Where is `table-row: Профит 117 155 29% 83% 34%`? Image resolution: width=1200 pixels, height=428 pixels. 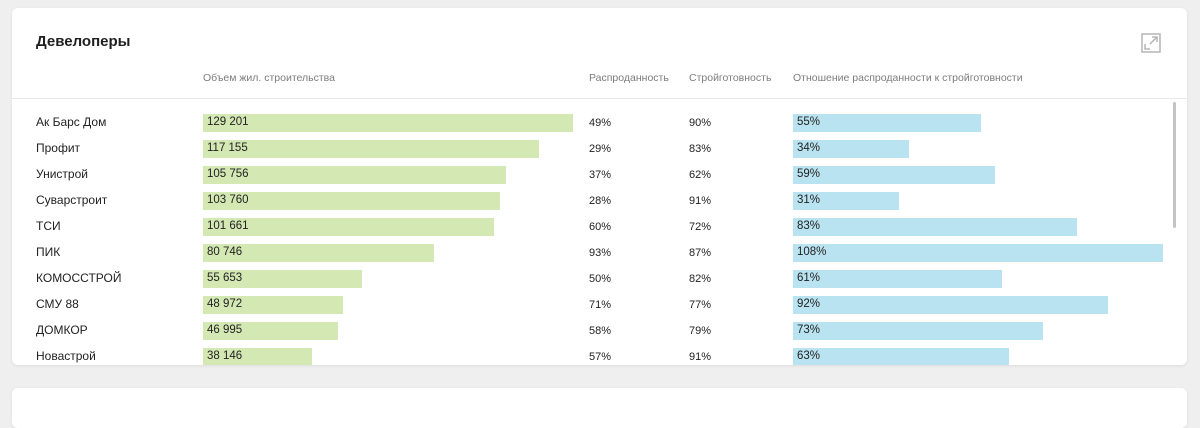 table-row: Профит 117 155 29% 83% 34% is located at coordinates (592, 149).